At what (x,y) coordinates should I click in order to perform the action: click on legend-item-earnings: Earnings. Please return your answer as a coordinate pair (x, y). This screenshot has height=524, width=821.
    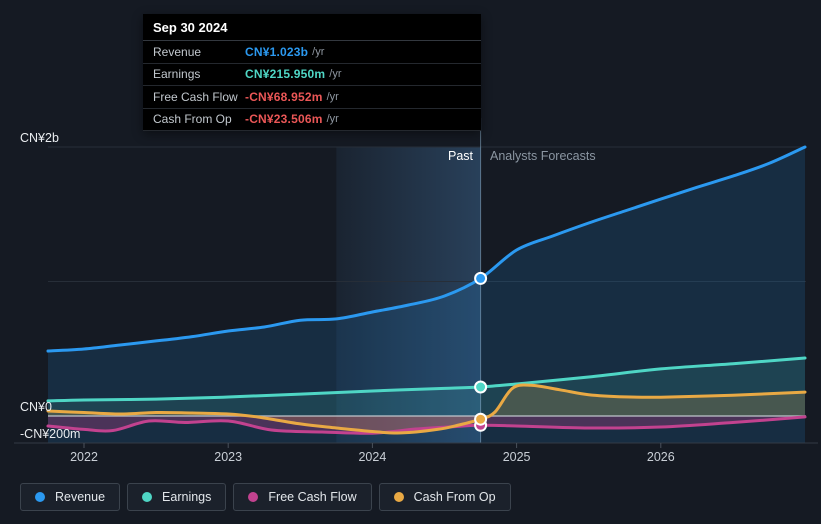
    Looking at the image, I should click on (177, 497).